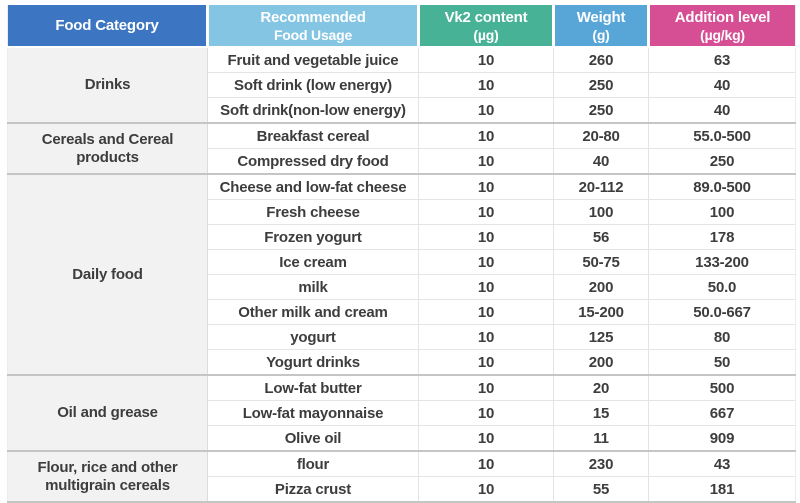 The width and height of the screenshot is (800, 503). Describe the element at coordinates (722, 34) in the screenshot. I see `header-unit: (µg/kg)` at that location.